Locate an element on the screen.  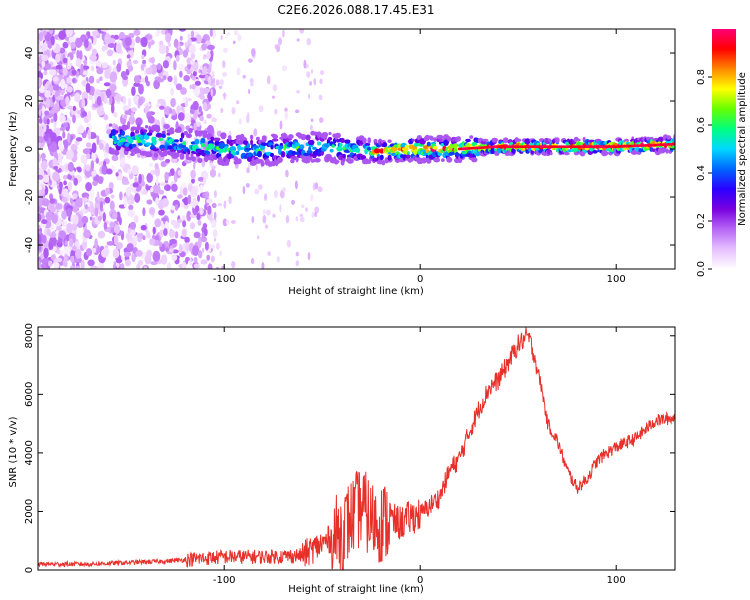
x-tick-label: -100 is located at coordinates (224, 279).